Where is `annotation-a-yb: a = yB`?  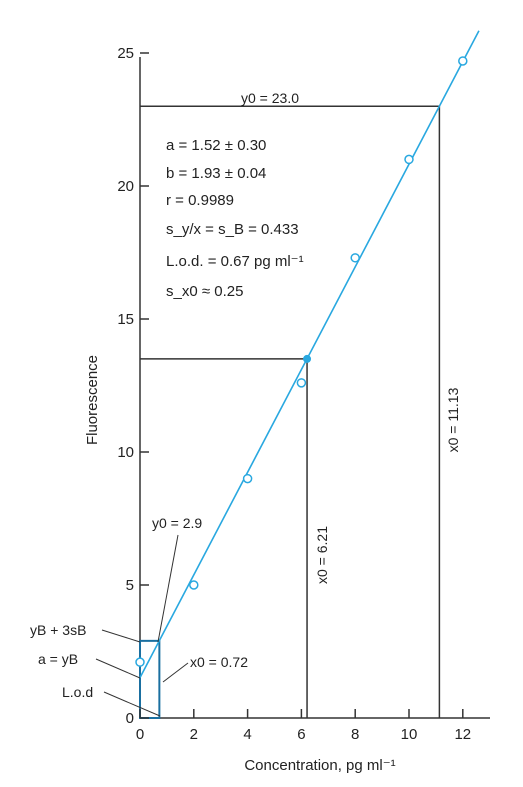
annotation-a-yb: a = yB is located at coordinates (58, 659).